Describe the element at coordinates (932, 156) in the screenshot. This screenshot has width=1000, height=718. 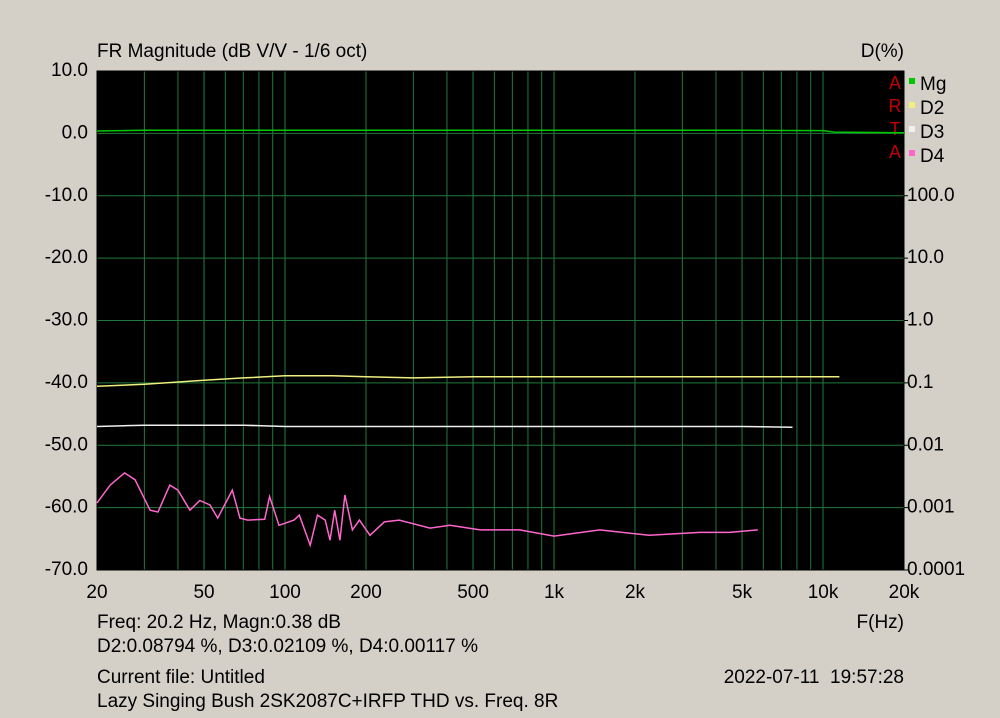
I see `legend-label: D4` at that location.